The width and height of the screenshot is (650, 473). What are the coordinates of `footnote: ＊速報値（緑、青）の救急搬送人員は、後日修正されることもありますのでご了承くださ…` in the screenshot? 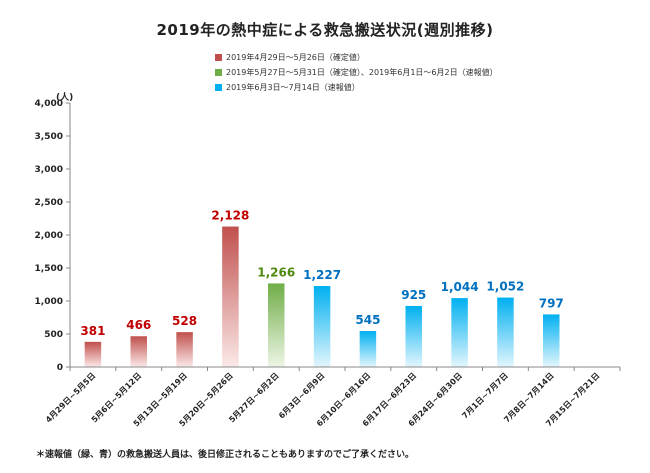 It's located at (225, 455).